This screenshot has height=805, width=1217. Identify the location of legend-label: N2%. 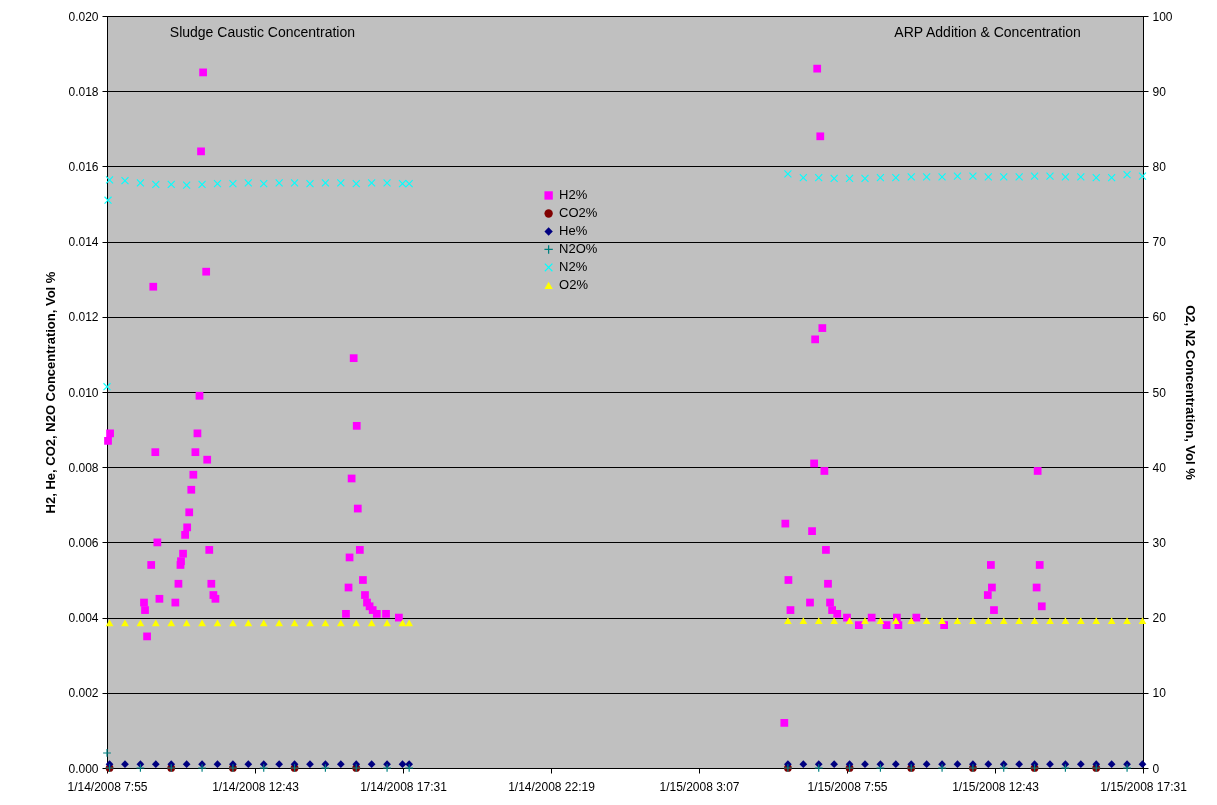
(573, 267).